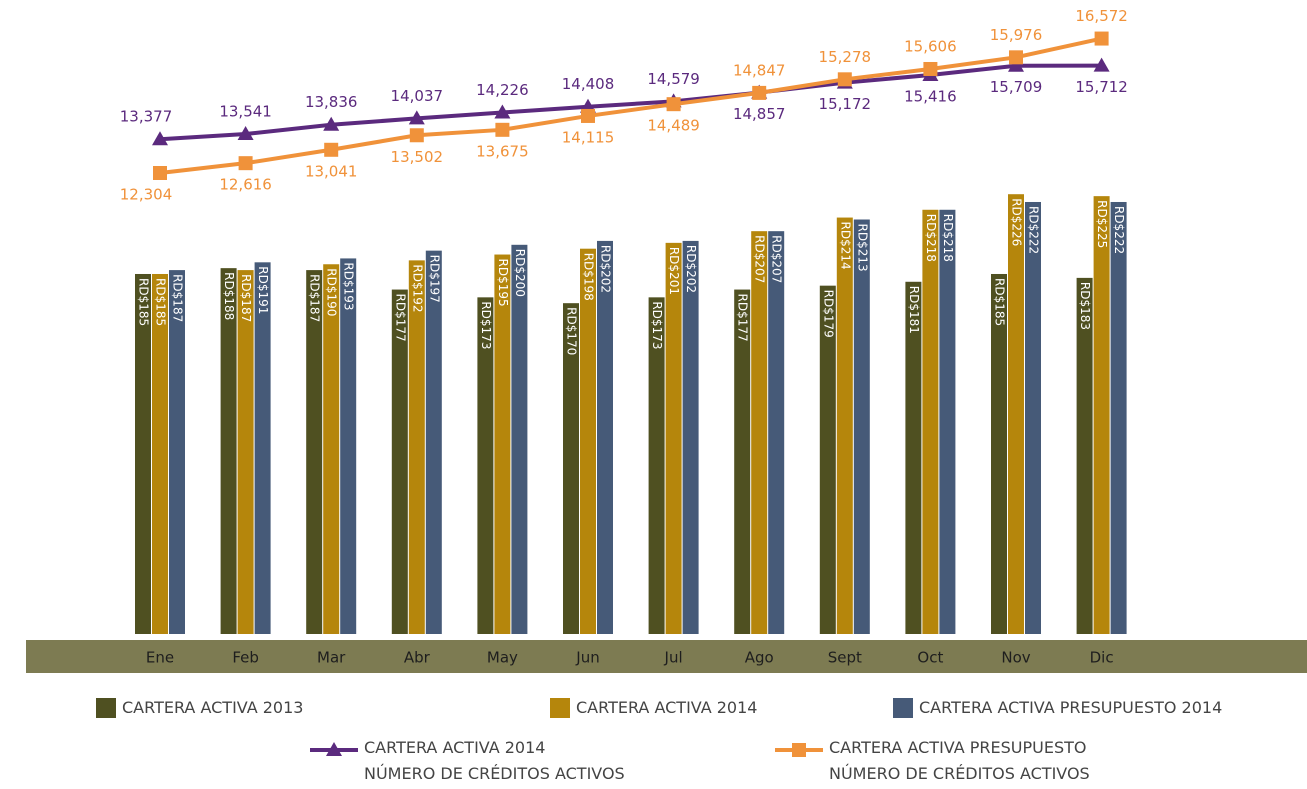 This screenshot has width=1307, height=789. Describe the element at coordinates (1015, 658) in the screenshot. I see `x-tick-label: Nov` at that location.